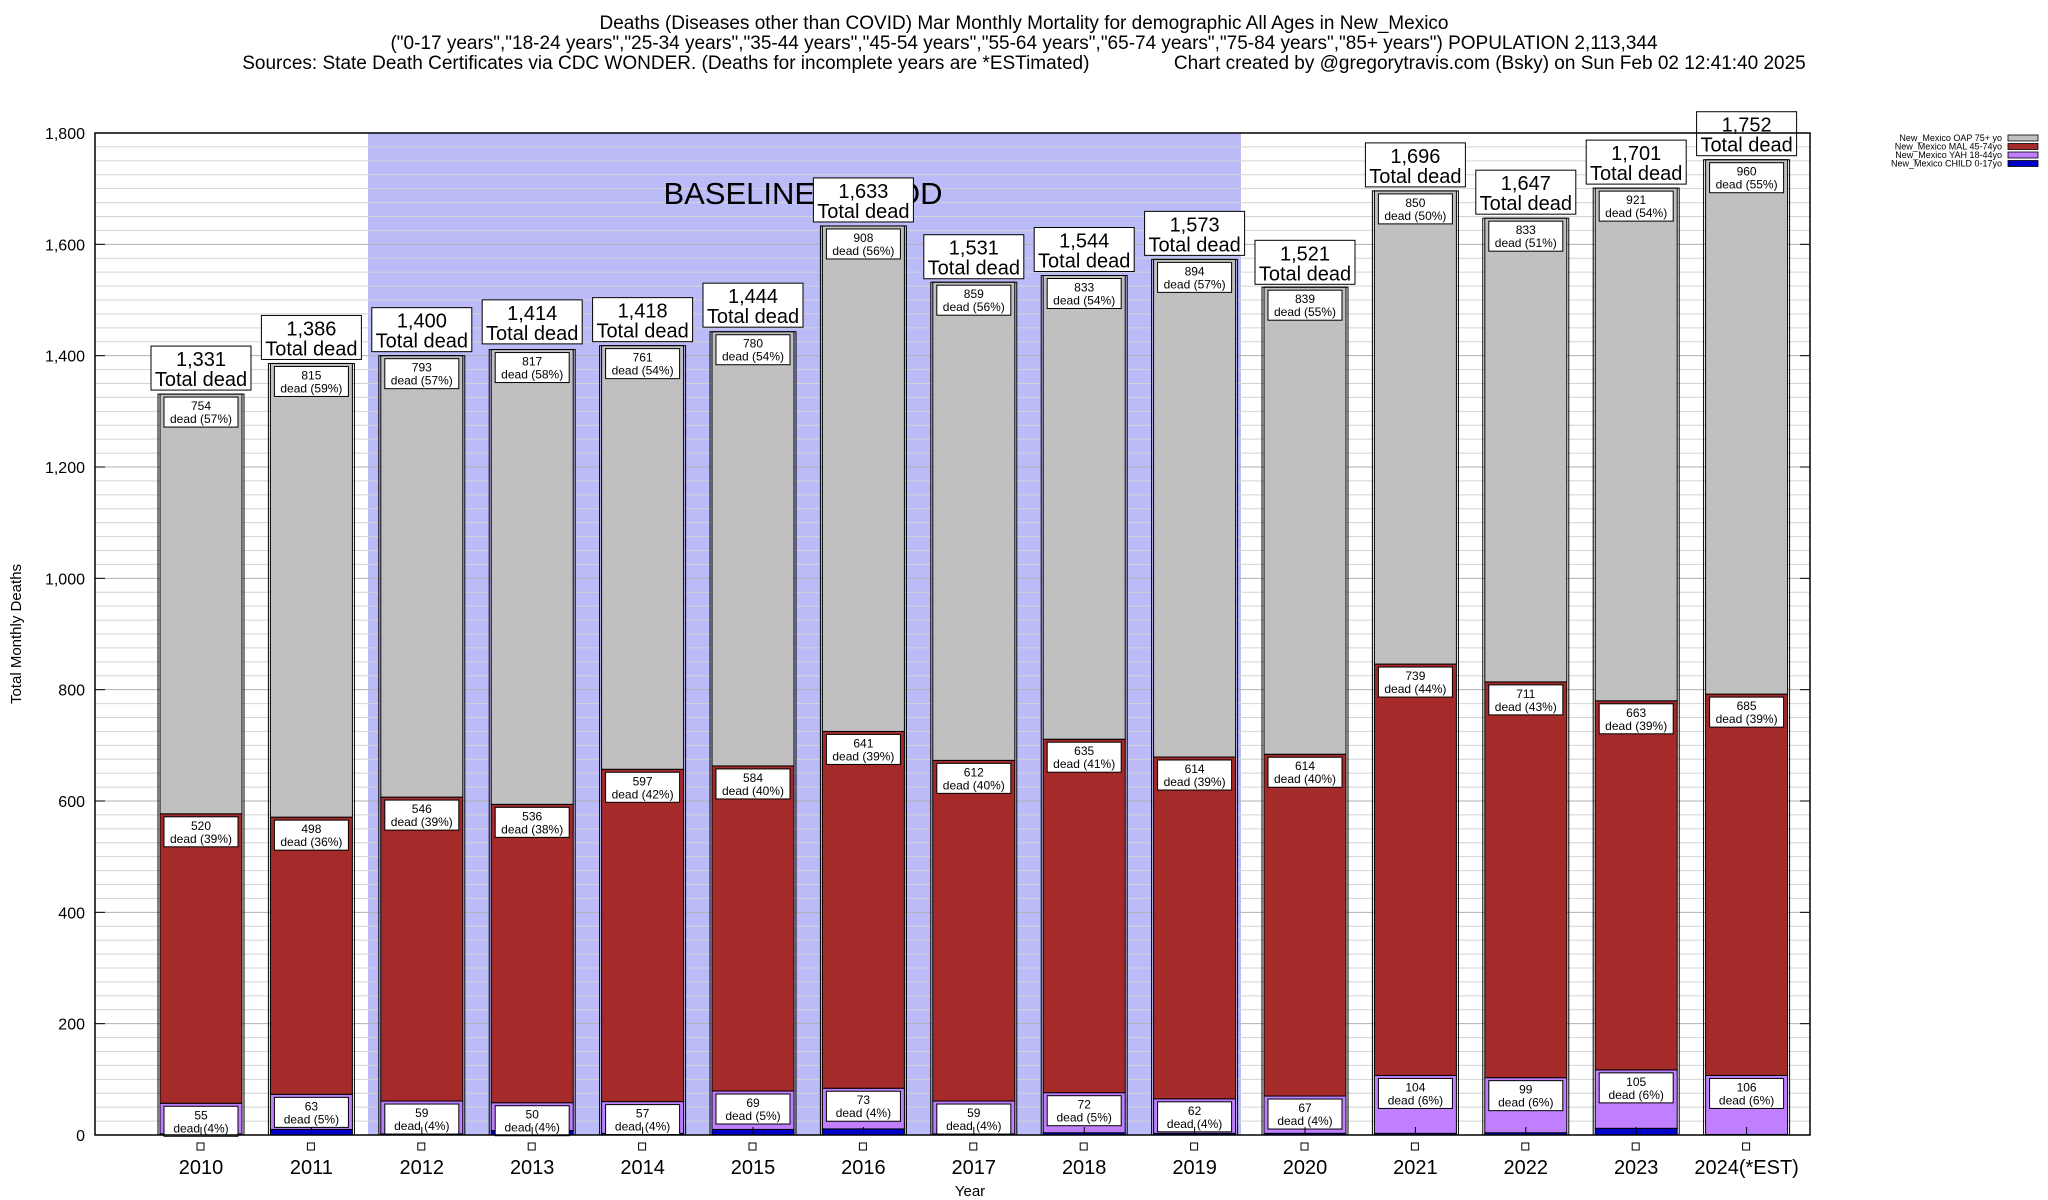  I want to click on y-tick-label: 0, so click(80, 1136).